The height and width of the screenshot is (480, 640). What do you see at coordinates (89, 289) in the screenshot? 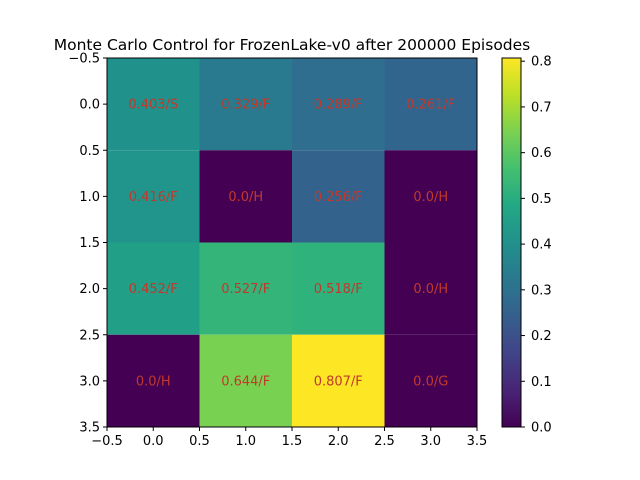
I see `y-tick-label: 2.0` at bounding box center [89, 289].